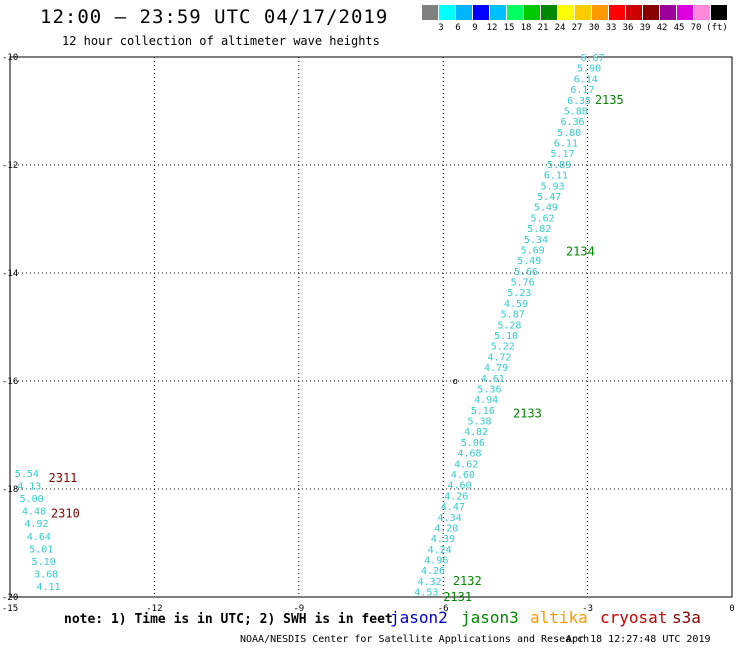 The width and height of the screenshot is (740, 650). Describe the element at coordinates (36, 524) in the screenshot. I see `wave-height-label: 4.92` at that location.